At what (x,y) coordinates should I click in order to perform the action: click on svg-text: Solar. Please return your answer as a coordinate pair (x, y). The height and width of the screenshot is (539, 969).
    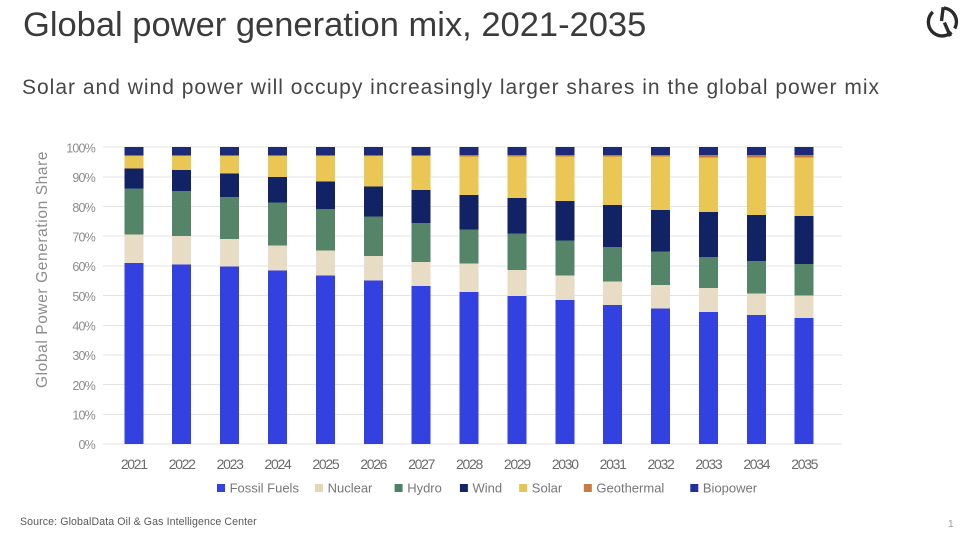
    Looking at the image, I should click on (547, 488).